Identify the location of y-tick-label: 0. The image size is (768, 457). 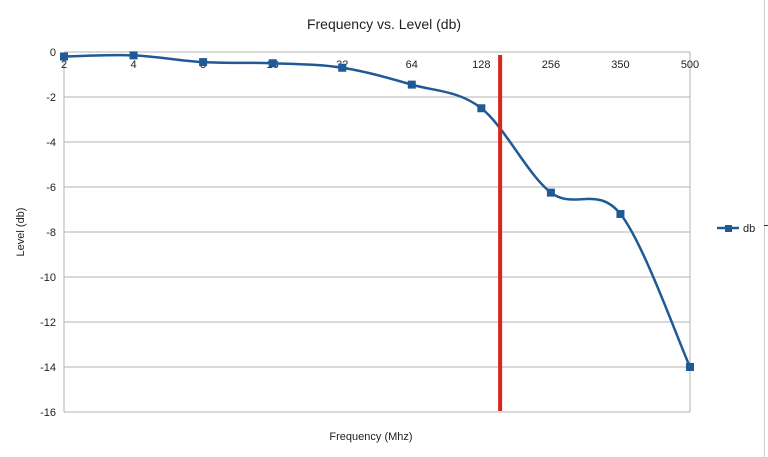
(53, 53).